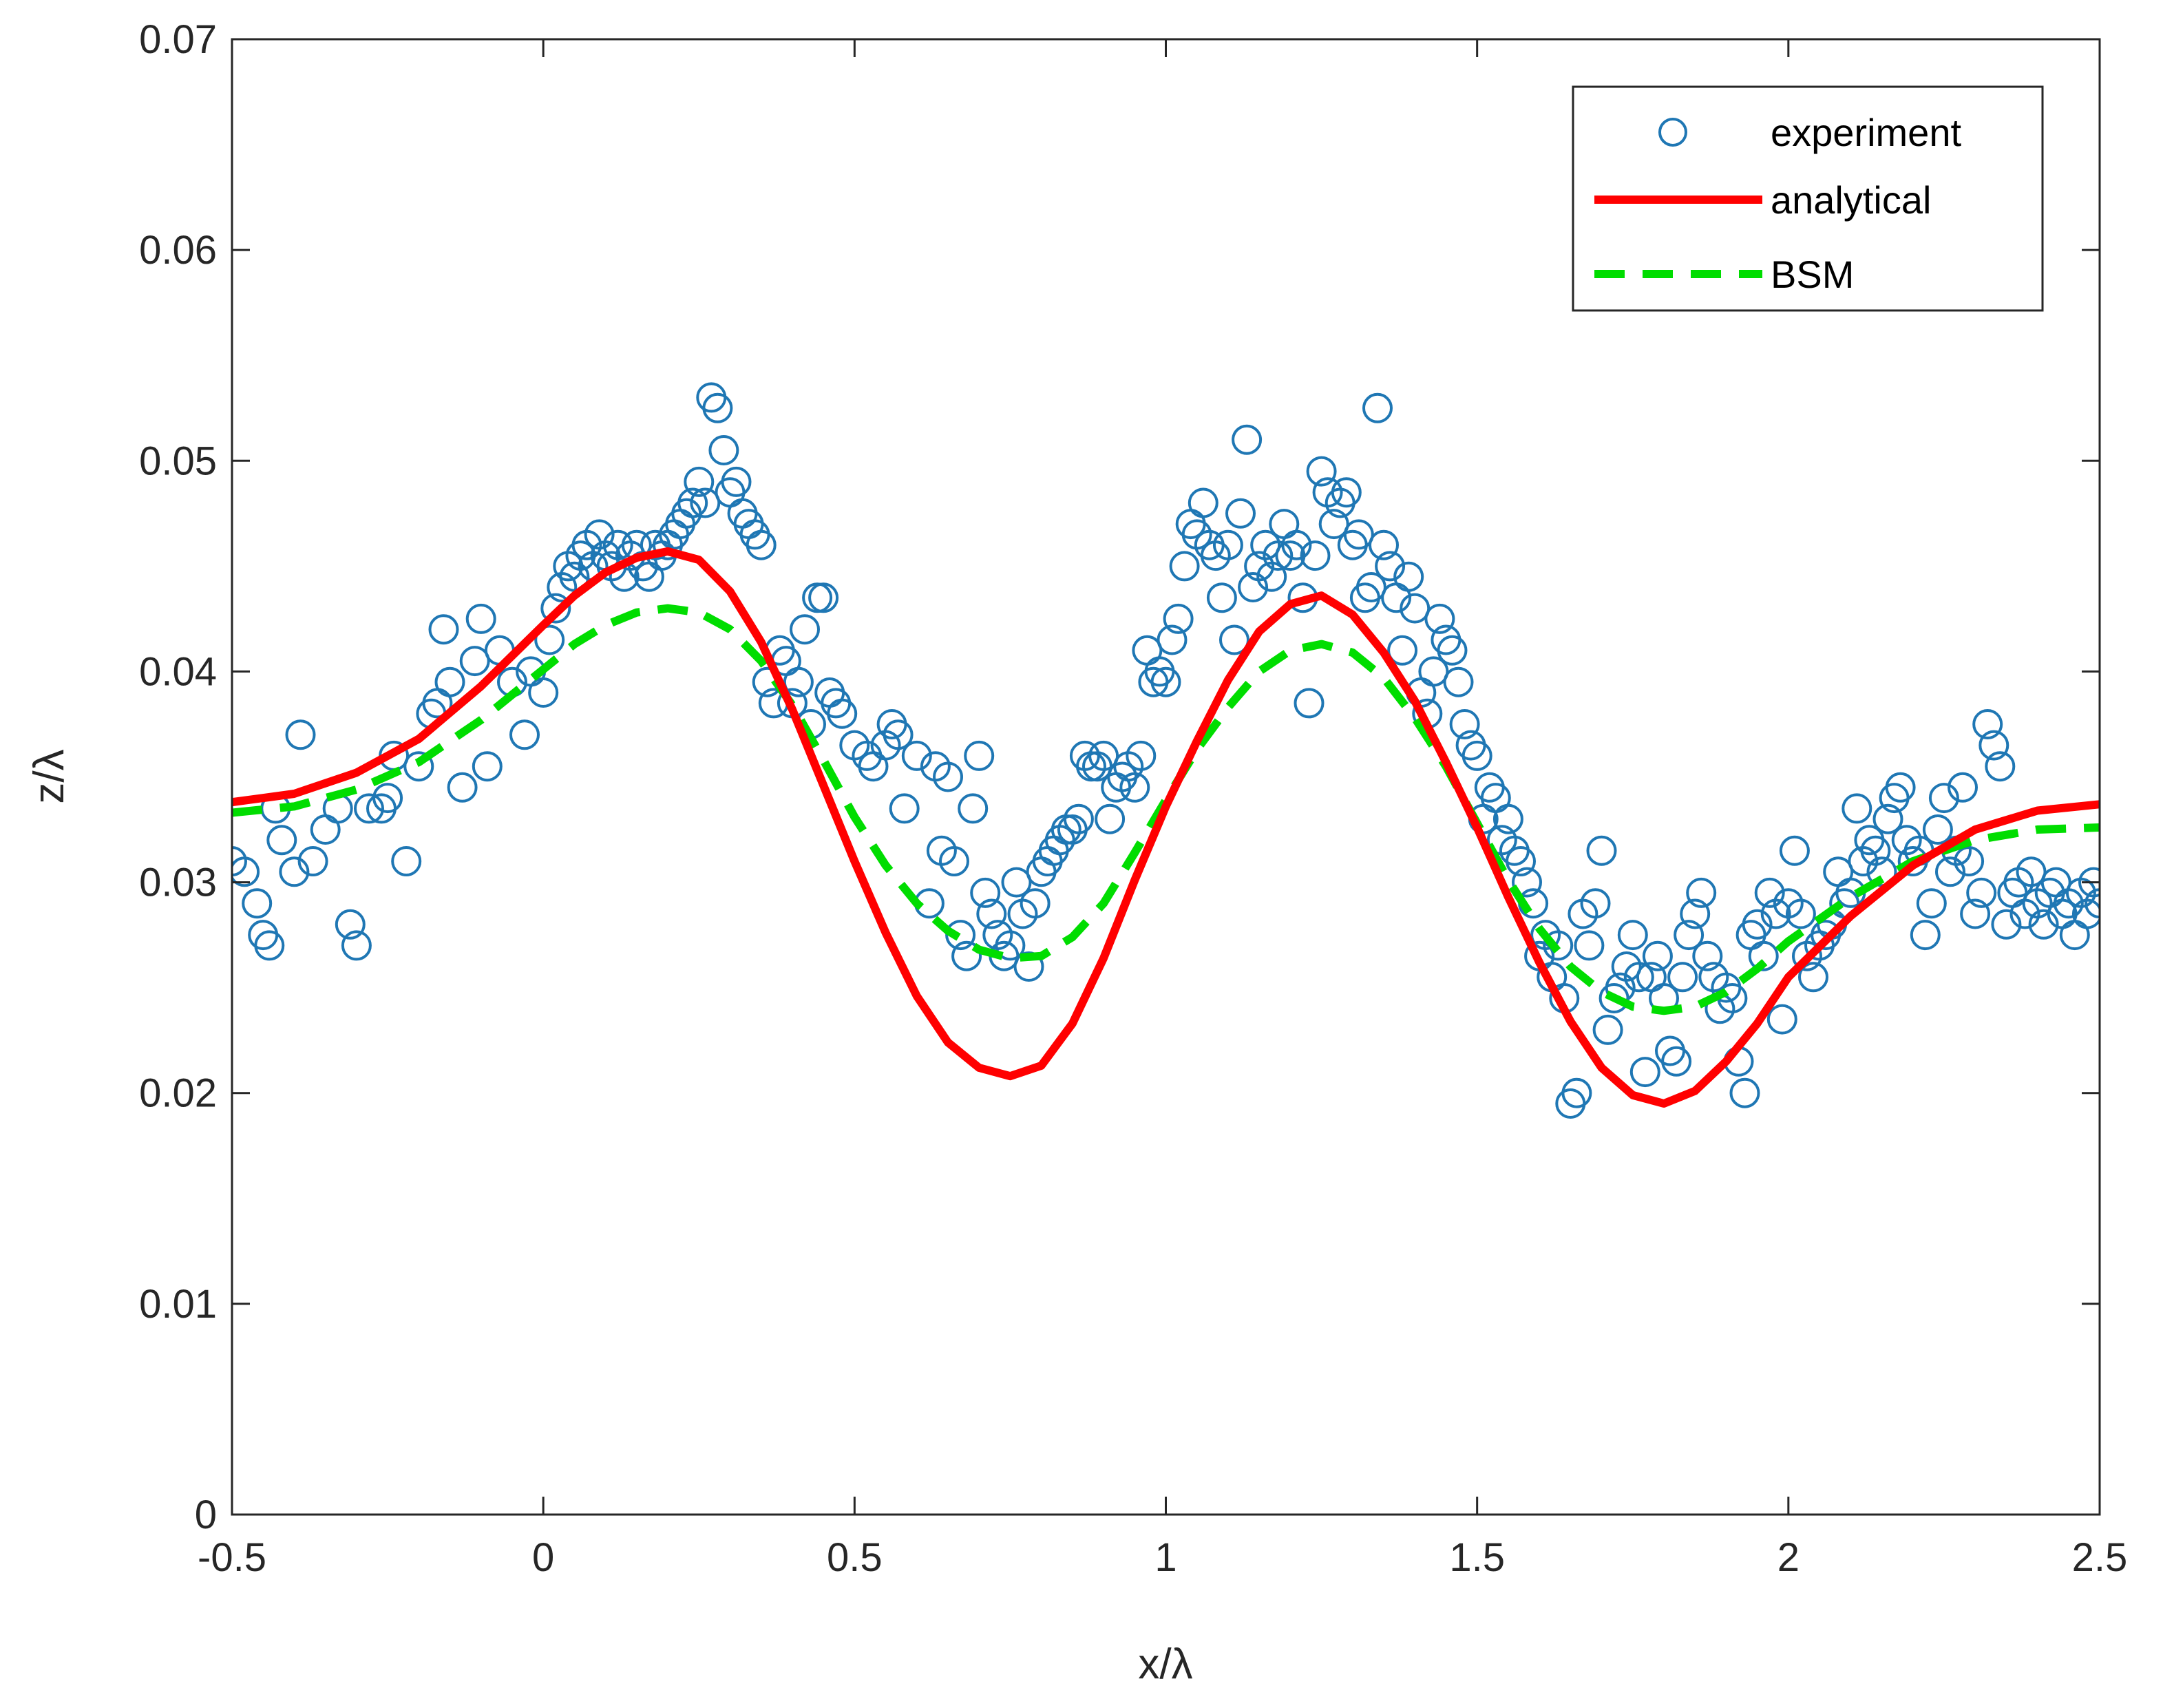  Describe the element at coordinates (1789, 1557) in the screenshot. I see `x-tick-label: 2` at that location.